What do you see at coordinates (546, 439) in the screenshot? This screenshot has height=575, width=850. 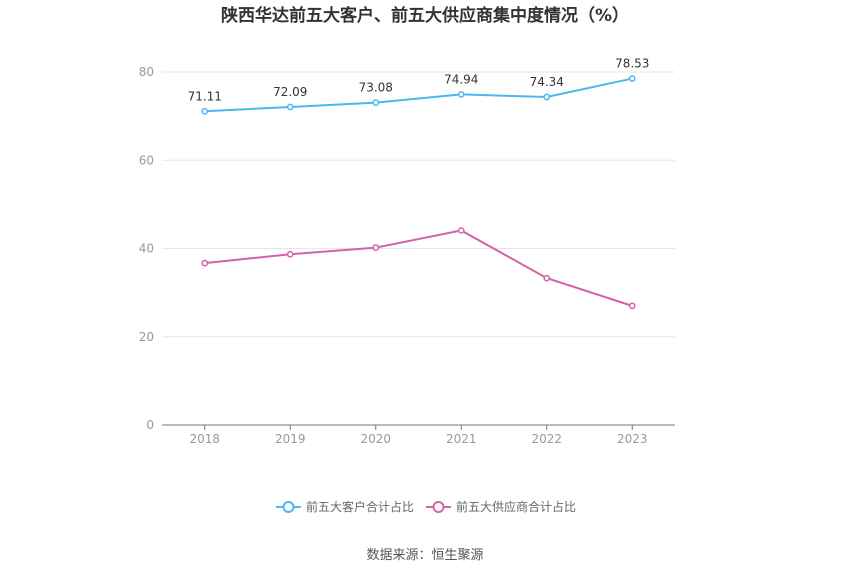 I see `x-tick-label: 2022` at bounding box center [546, 439].